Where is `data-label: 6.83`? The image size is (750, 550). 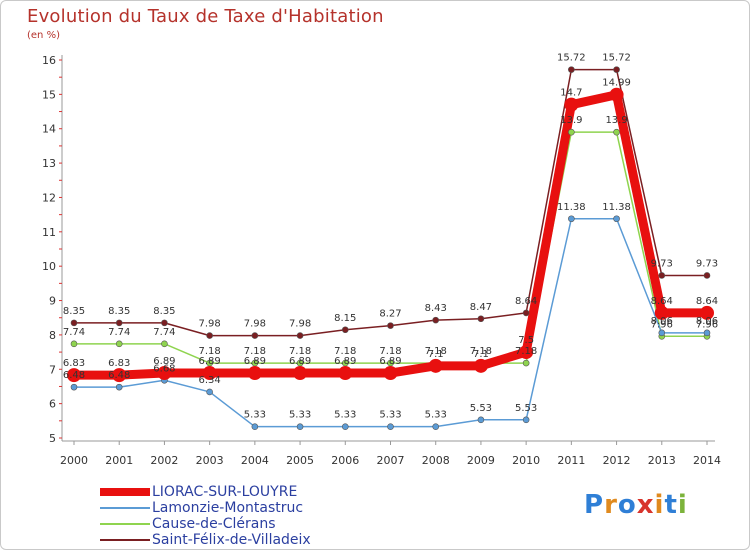 data-label: 6.83 is located at coordinates (74, 363).